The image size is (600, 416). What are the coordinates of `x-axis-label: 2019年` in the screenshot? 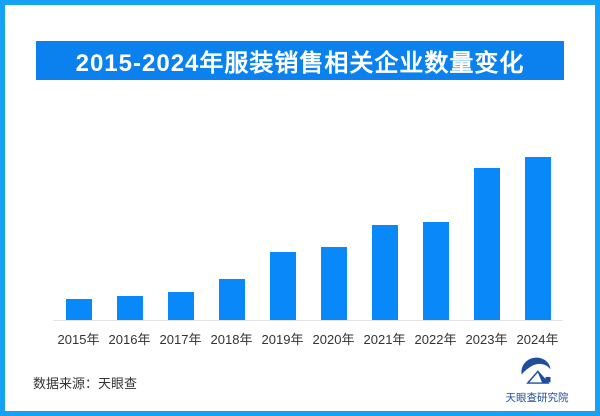 It's located at (282, 339).